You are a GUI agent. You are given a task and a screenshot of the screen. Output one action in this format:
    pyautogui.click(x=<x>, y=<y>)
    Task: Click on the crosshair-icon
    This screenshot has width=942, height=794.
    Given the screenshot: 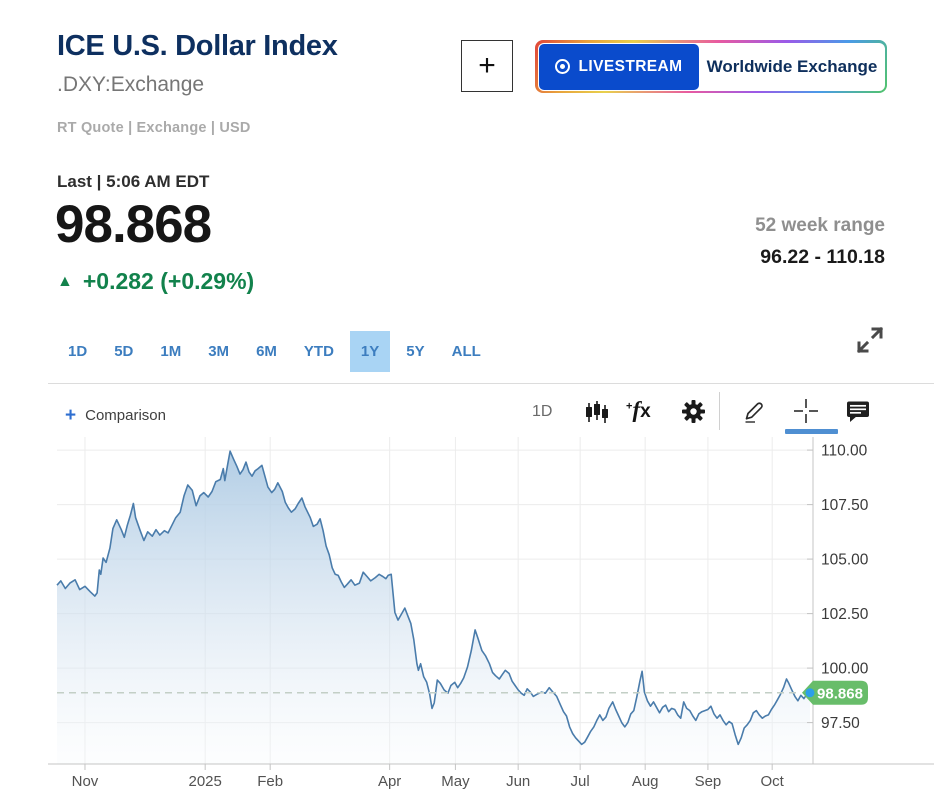 What is the action you would take?
    pyautogui.click(x=806, y=411)
    